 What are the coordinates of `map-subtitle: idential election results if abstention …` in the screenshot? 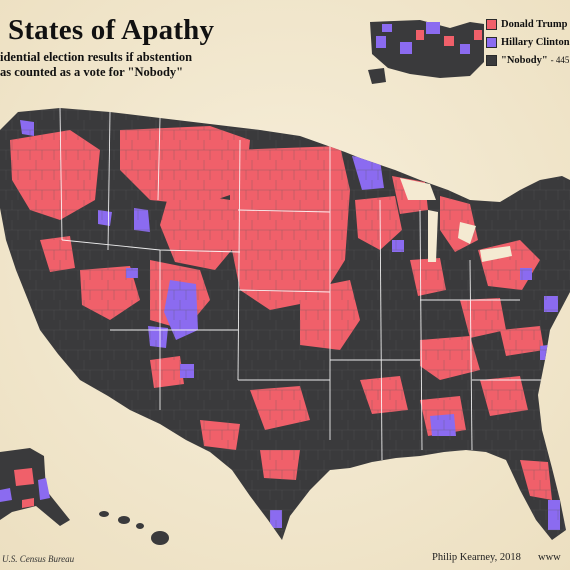 It's located at (96, 65).